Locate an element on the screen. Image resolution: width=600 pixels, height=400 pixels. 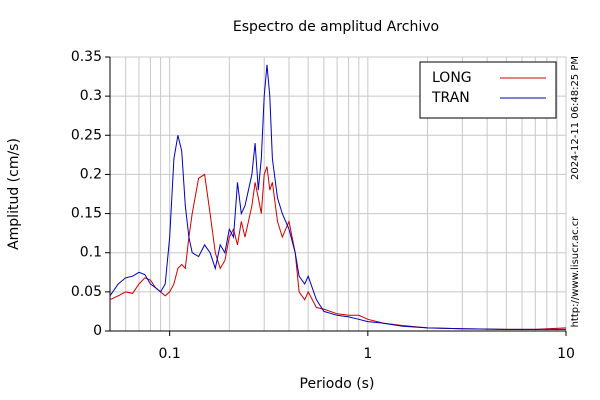
legend-label: TRAN is located at coordinates (450, 98).